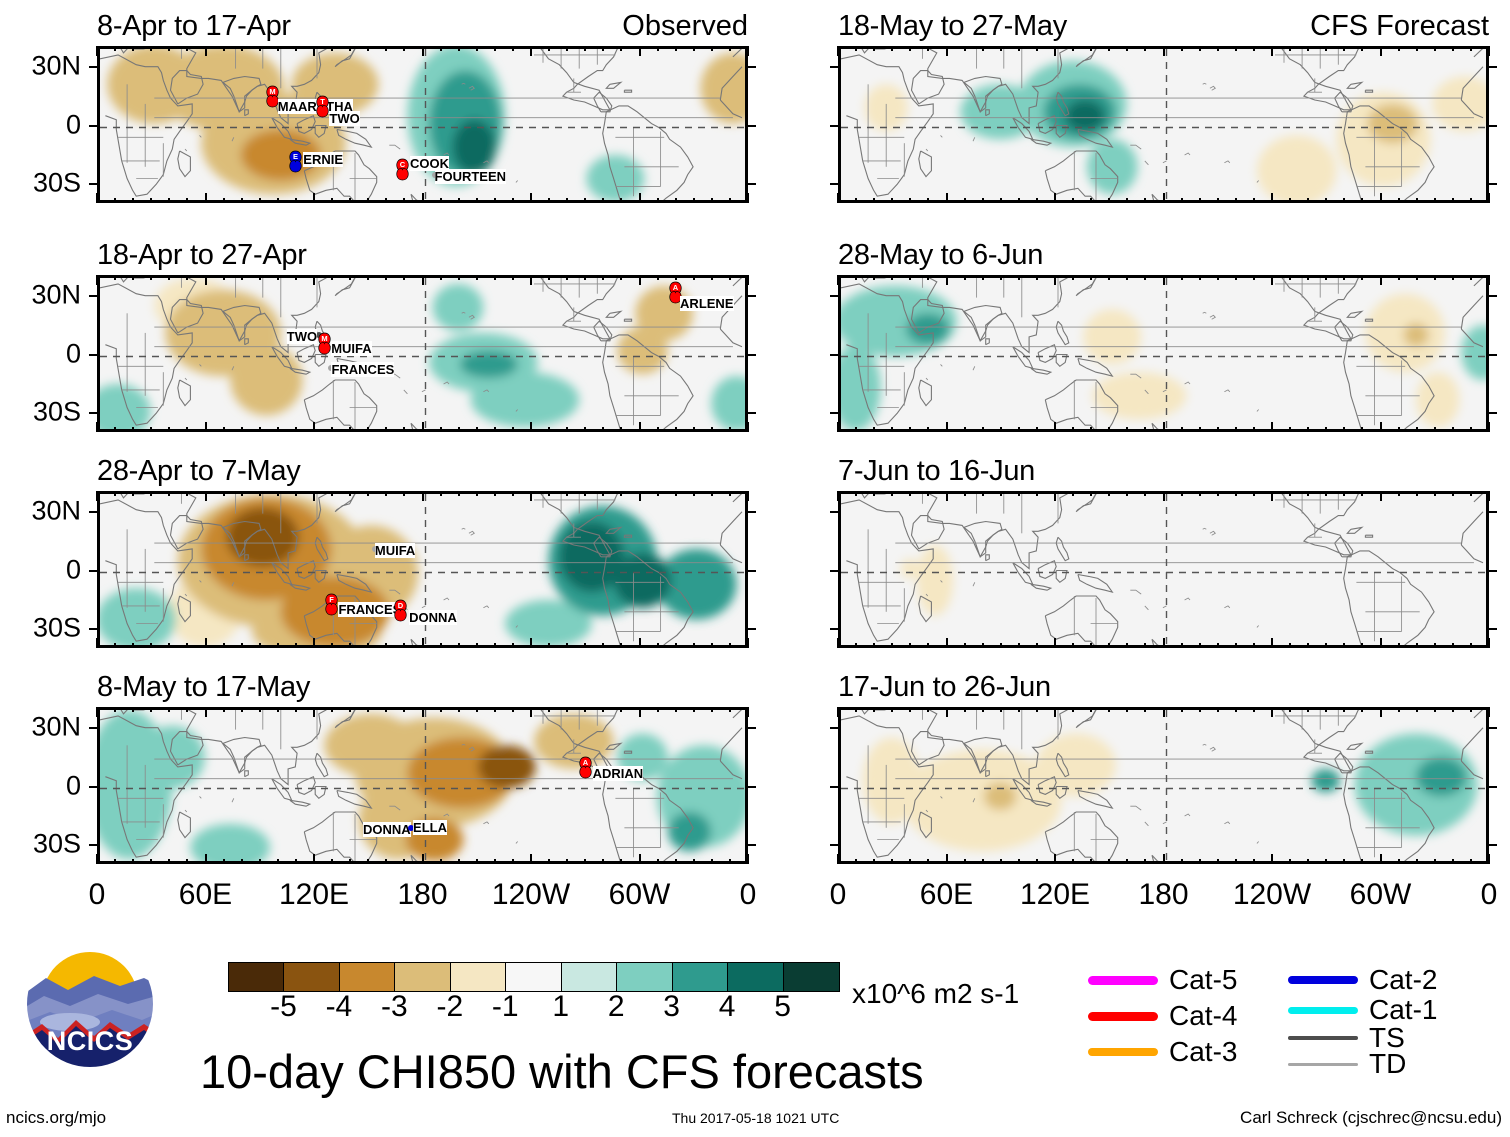 The height and width of the screenshot is (1137, 1510). Describe the element at coordinates (331, 604) in the screenshot. I see `storm-symbol: F` at that location.